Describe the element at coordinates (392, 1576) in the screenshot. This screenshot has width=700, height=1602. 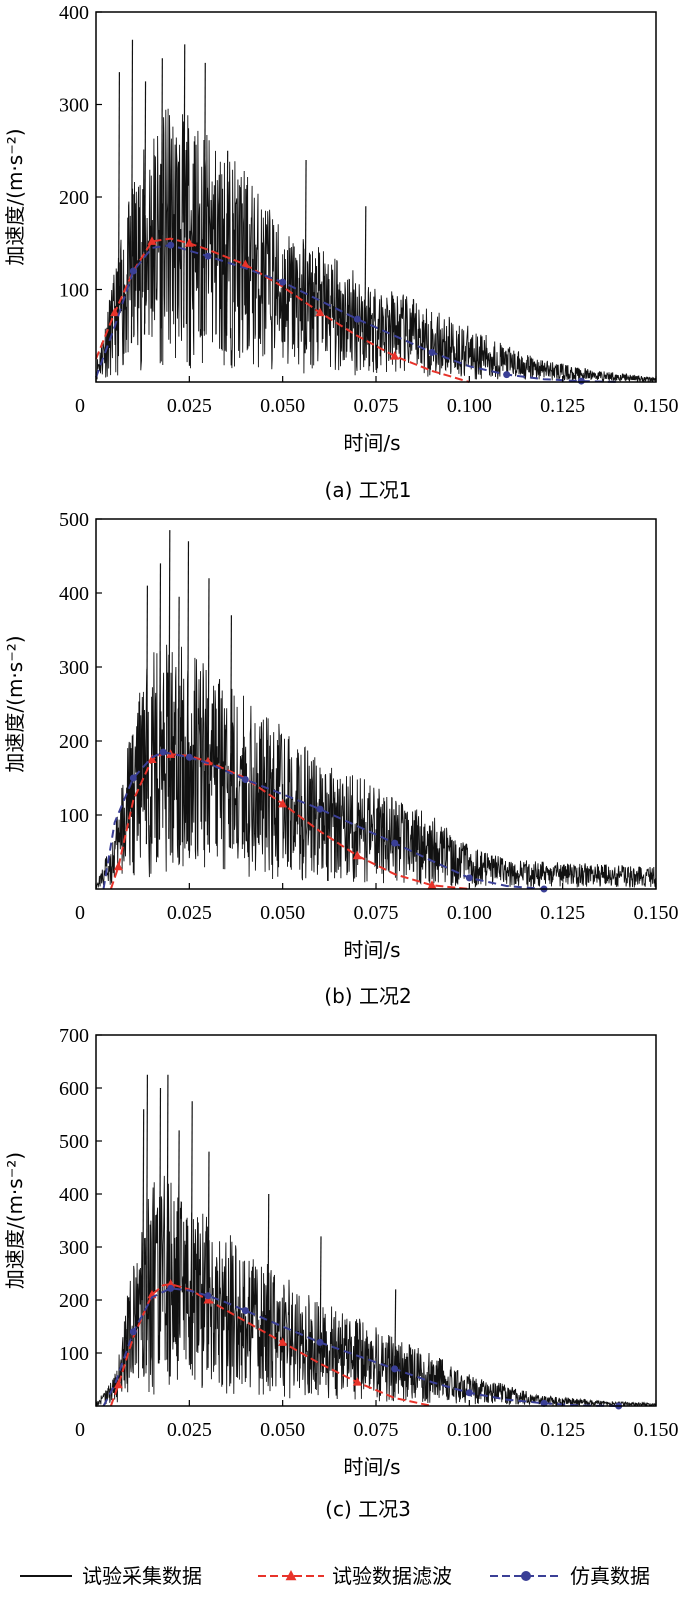
I see `legend-label-filtered: 试验数据滤波` at that location.